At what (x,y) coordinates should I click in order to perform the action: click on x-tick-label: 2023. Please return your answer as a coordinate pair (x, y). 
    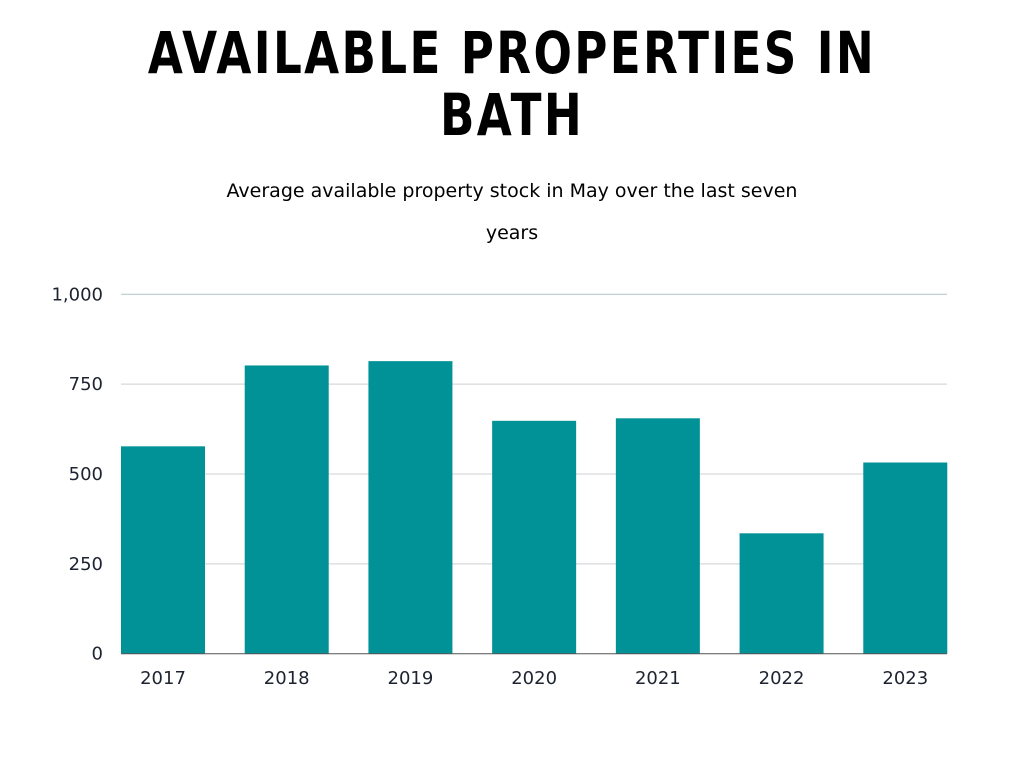
    Looking at the image, I should click on (905, 678).